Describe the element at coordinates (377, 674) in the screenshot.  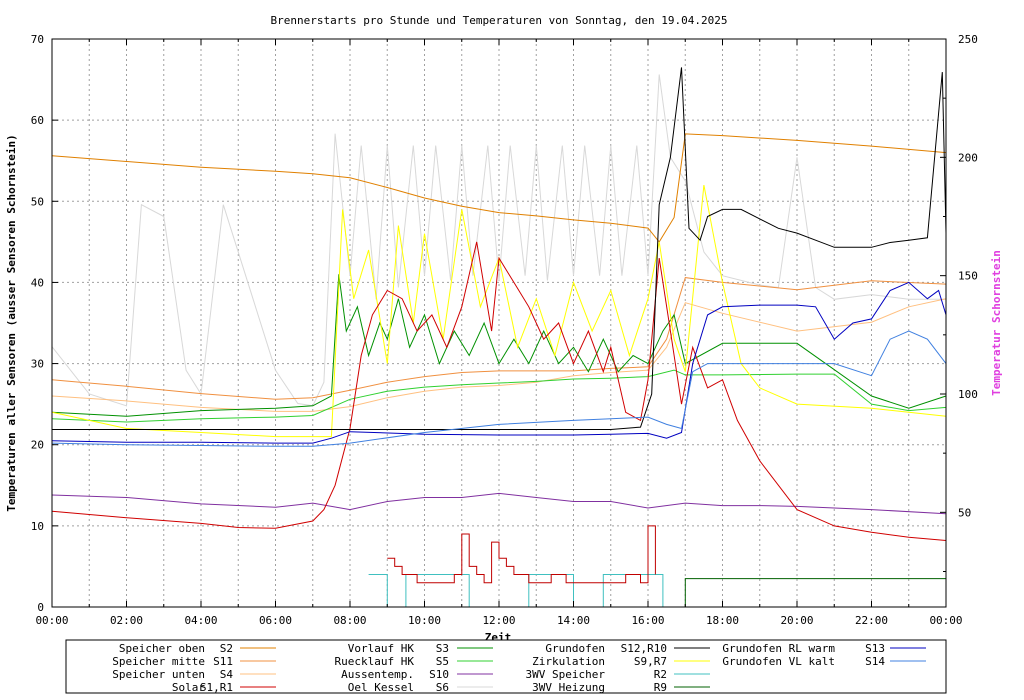
I see `legend-label: Aussentemp.` at that location.